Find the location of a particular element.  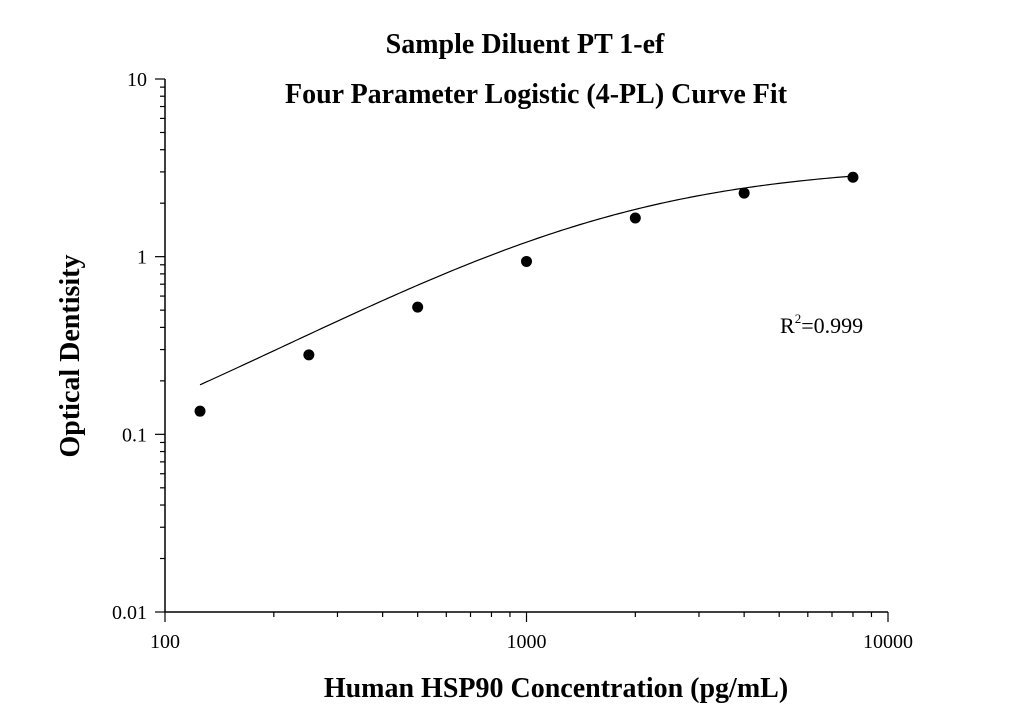

y-axis-label: Optical Dentisity is located at coordinates (70, 356).